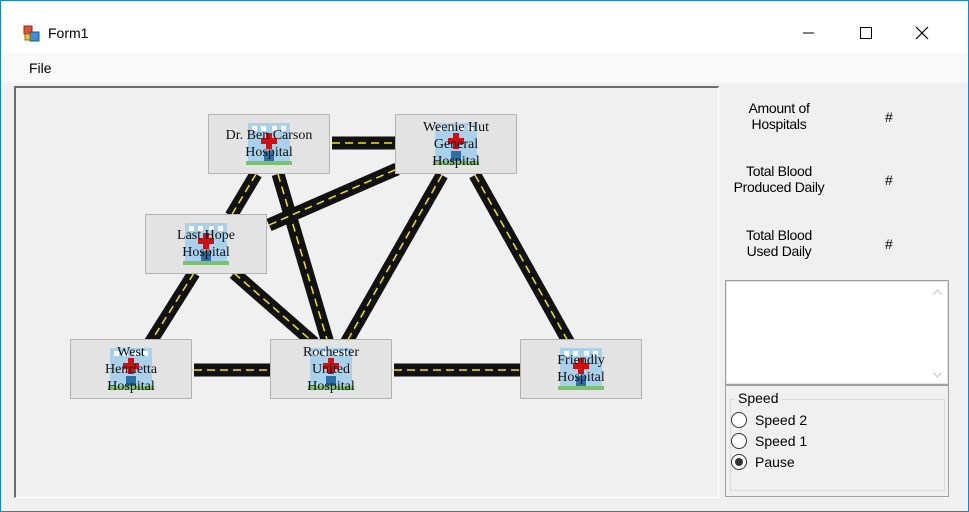  I want to click on log-textbox, so click(837, 332).